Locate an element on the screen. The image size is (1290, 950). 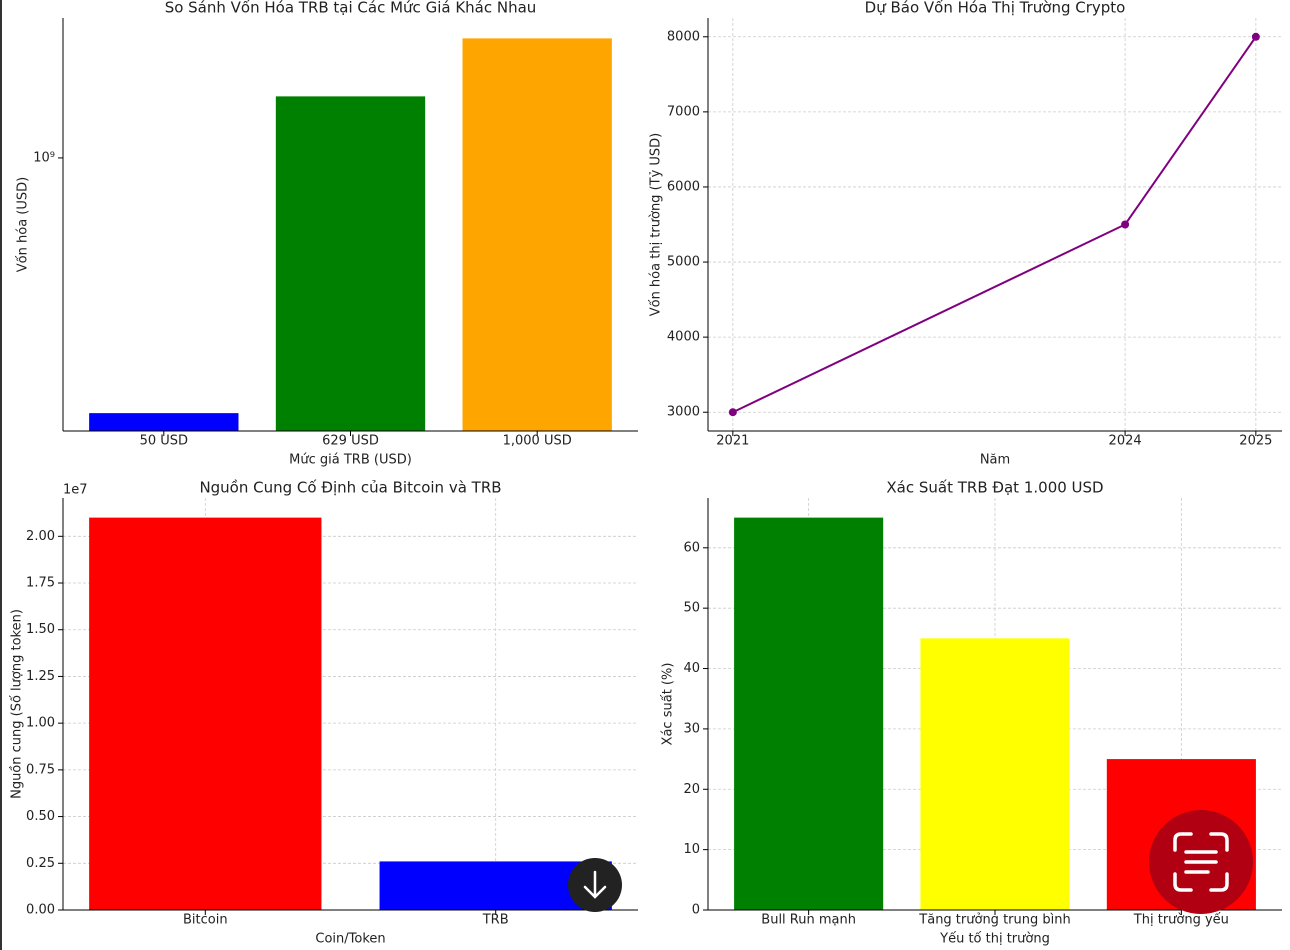
y-tick-label: 1.00 is located at coordinates (40, 723).